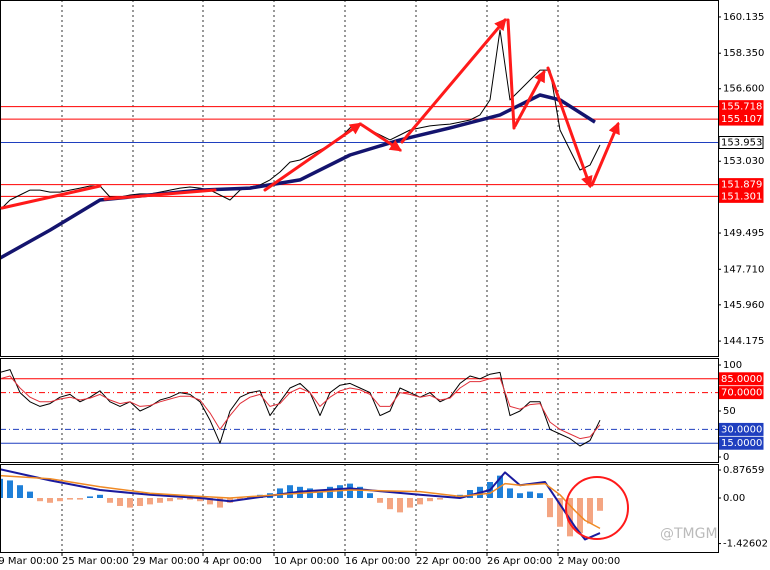  What do you see at coordinates (743, 17) in the screenshot?
I see `y-tick-label: 160.135` at bounding box center [743, 17].